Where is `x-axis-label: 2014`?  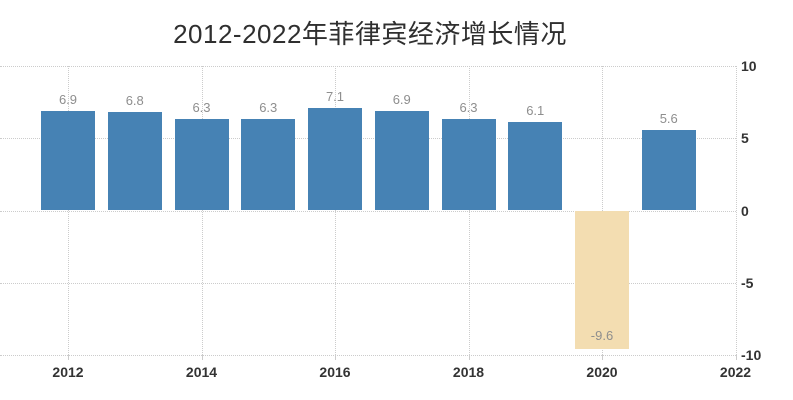 x-axis-label: 2014 is located at coordinates (201, 372).